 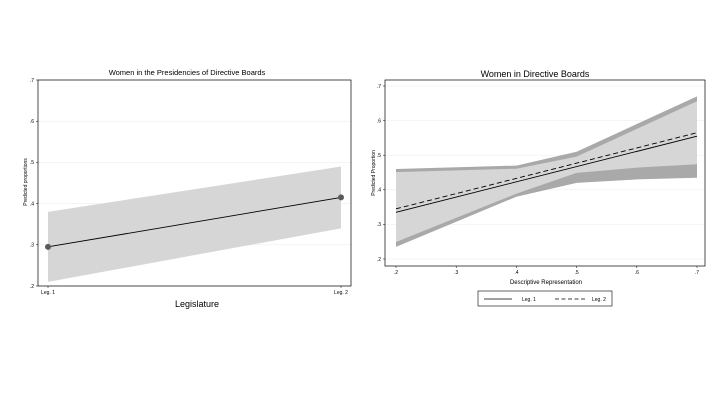 What do you see at coordinates (197, 304) in the screenshot?
I see `chart1-x-label: Legislature` at bounding box center [197, 304].